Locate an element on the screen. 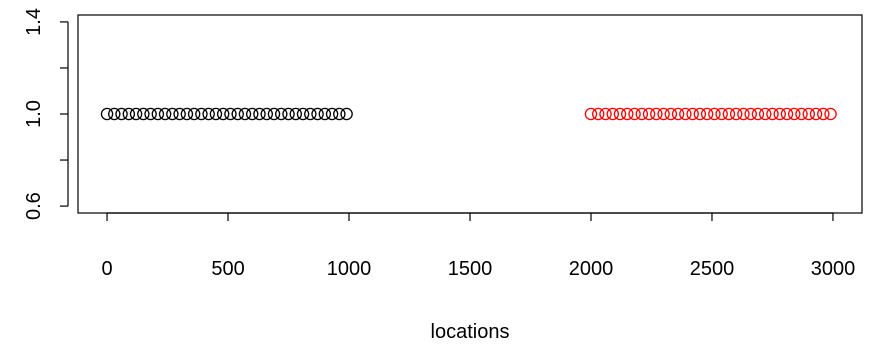 The image size is (873, 344). y-tick-label: 0.6 is located at coordinates (34, 206).